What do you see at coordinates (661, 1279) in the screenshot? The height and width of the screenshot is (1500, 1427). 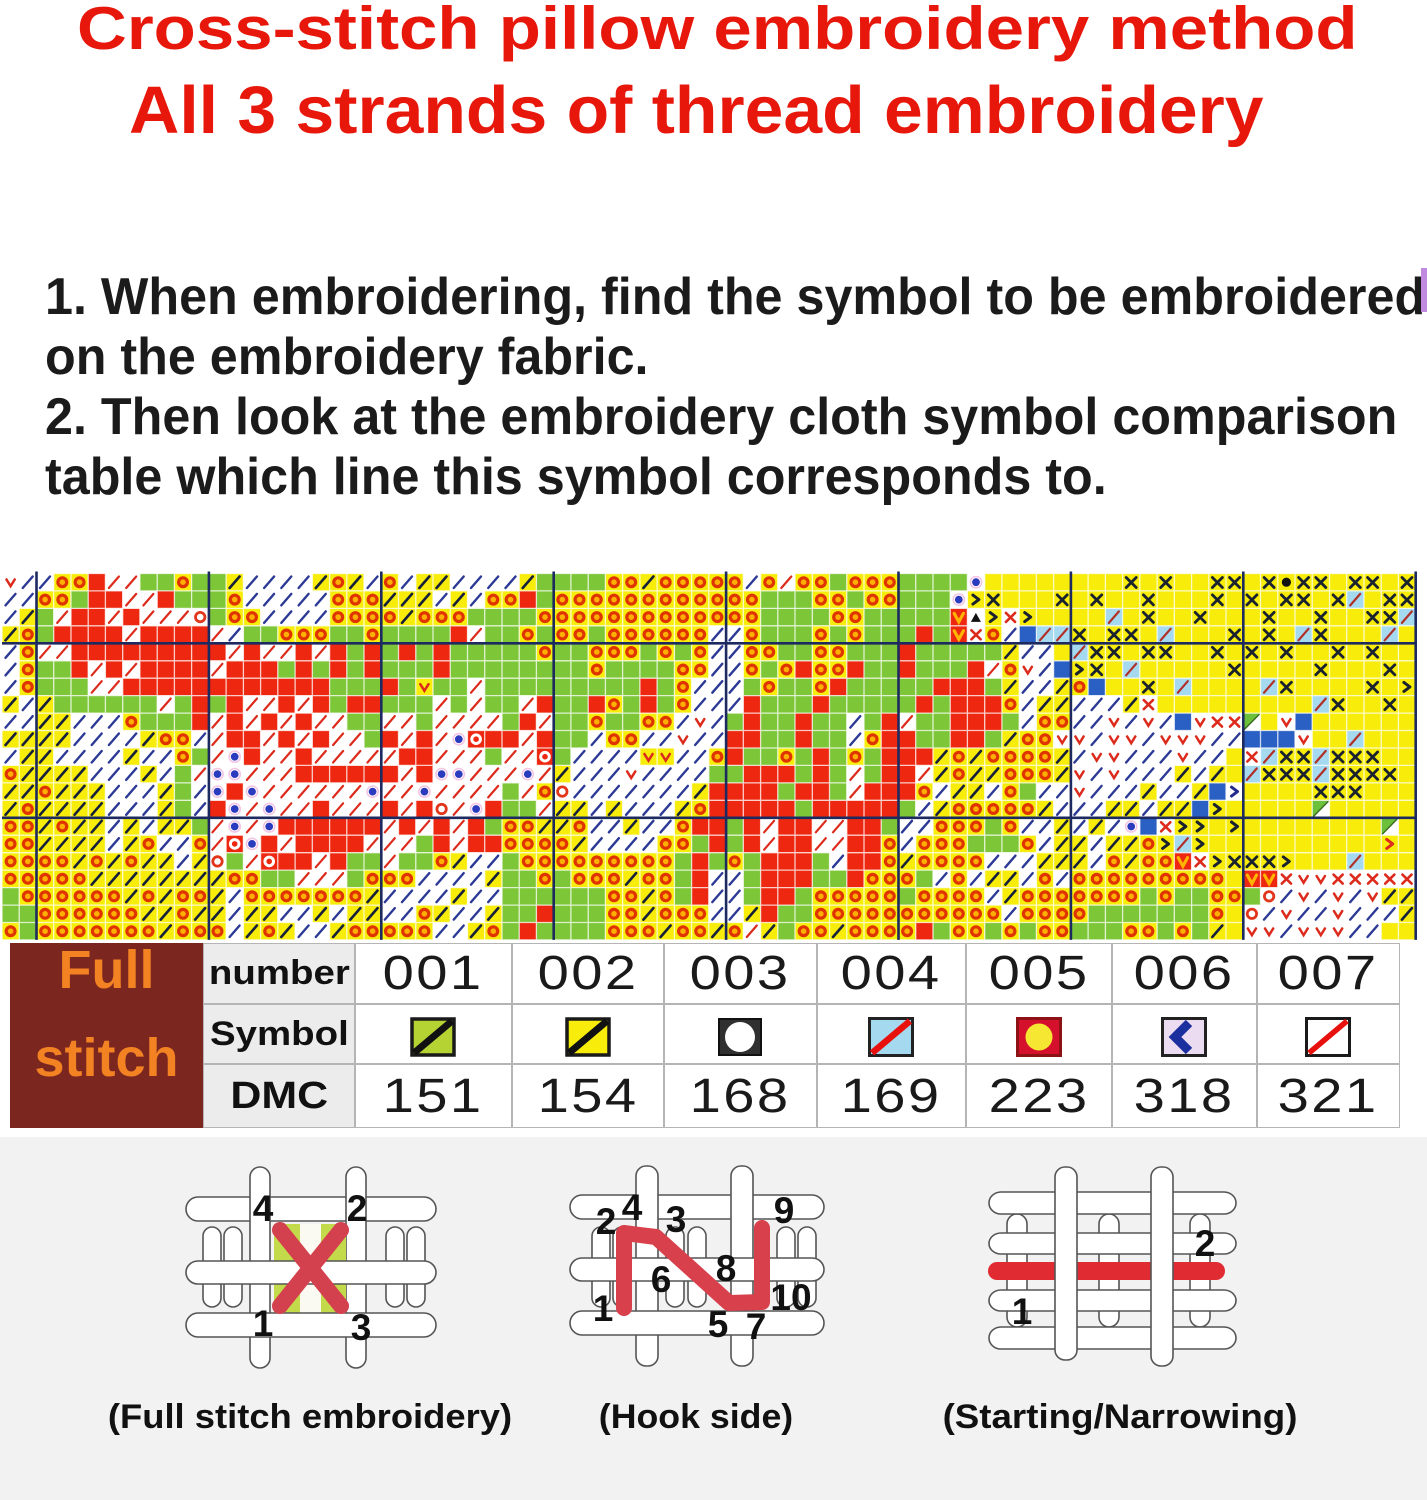 I see `svg-text: 6` at bounding box center [661, 1279].